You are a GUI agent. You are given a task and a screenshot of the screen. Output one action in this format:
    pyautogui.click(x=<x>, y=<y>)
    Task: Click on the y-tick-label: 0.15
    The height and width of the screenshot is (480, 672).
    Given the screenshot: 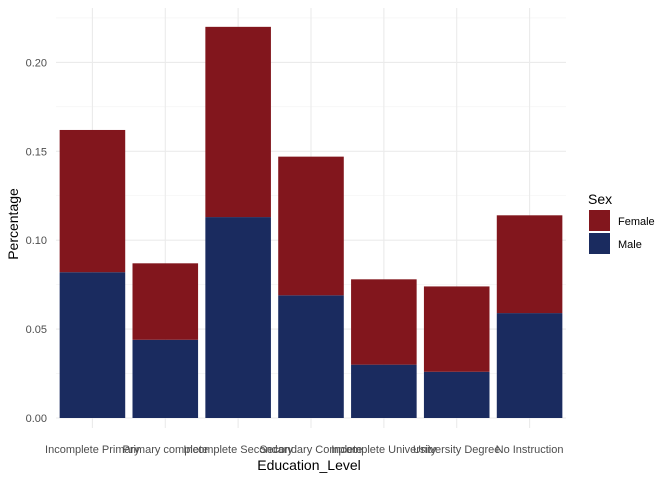 What is the action you would take?
    pyautogui.click(x=36, y=152)
    